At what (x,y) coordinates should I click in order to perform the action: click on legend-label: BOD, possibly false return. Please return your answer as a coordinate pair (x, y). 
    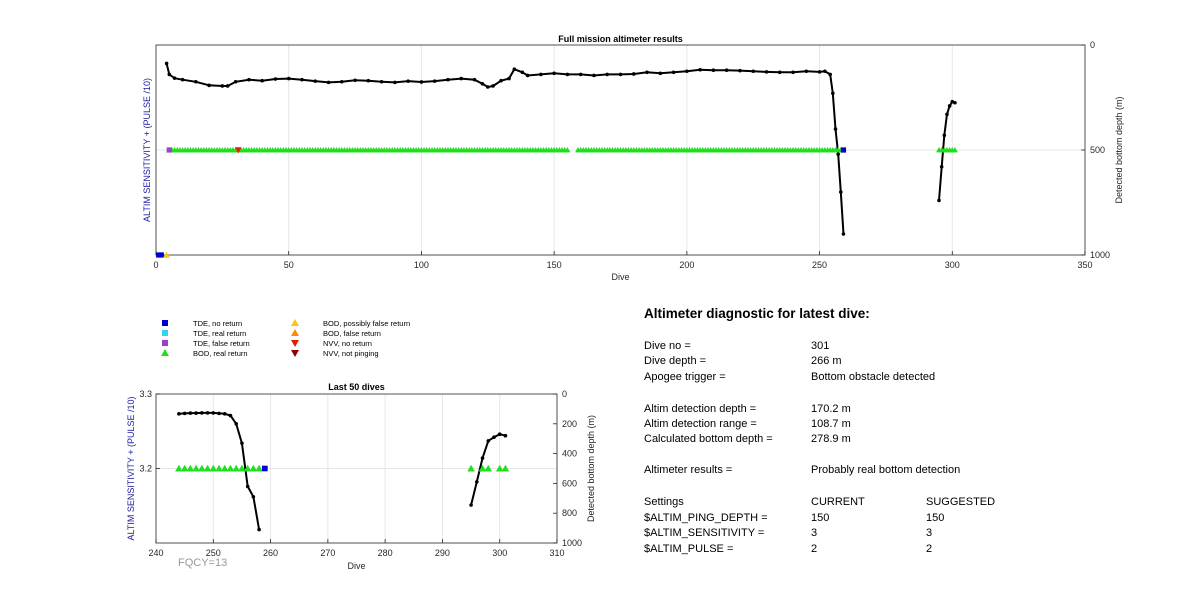
    Looking at the image, I should click on (367, 323).